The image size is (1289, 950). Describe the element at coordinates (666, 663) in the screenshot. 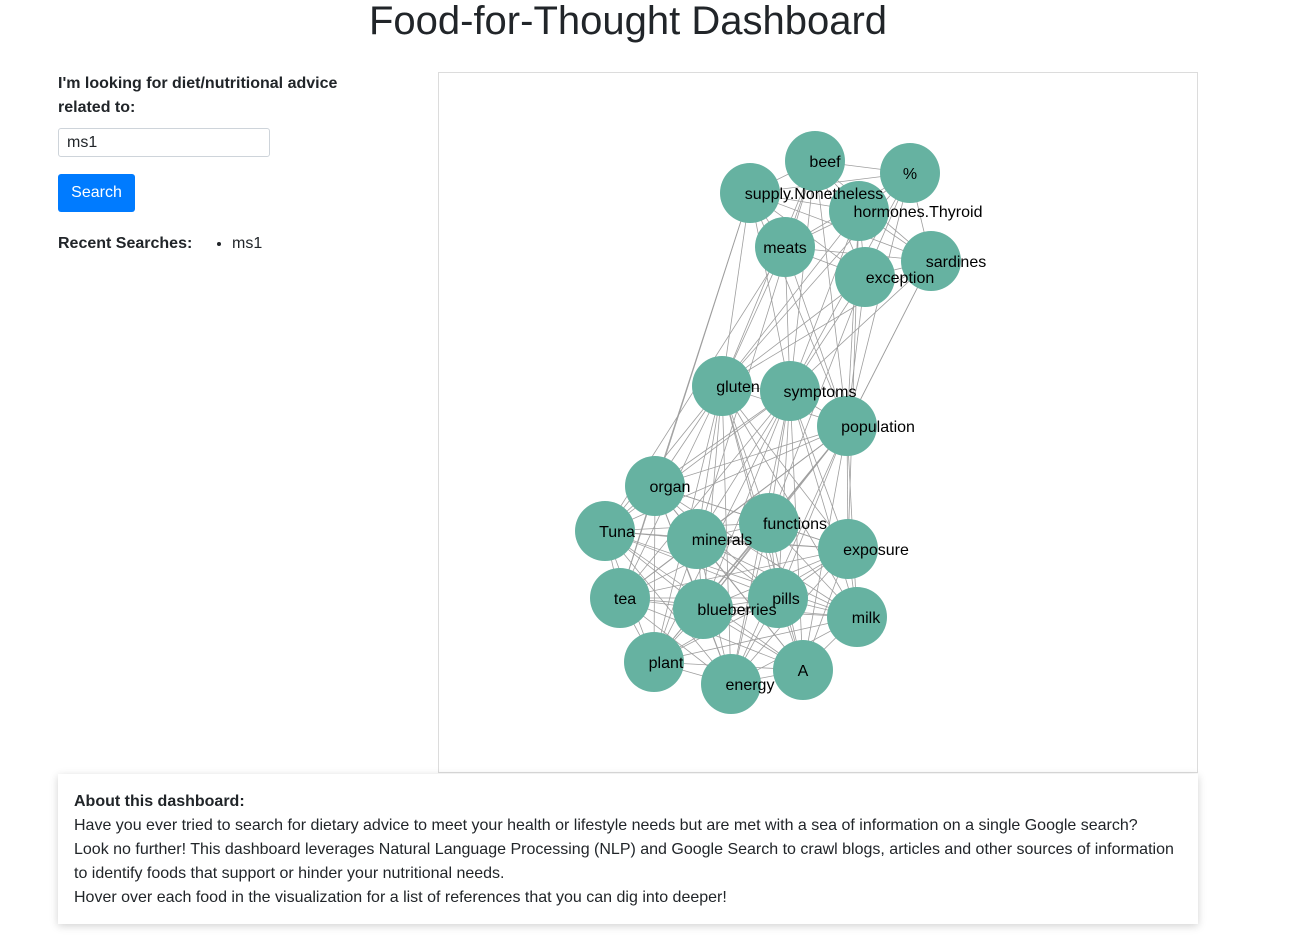

I see `graph-node-label-plant: plant` at that location.